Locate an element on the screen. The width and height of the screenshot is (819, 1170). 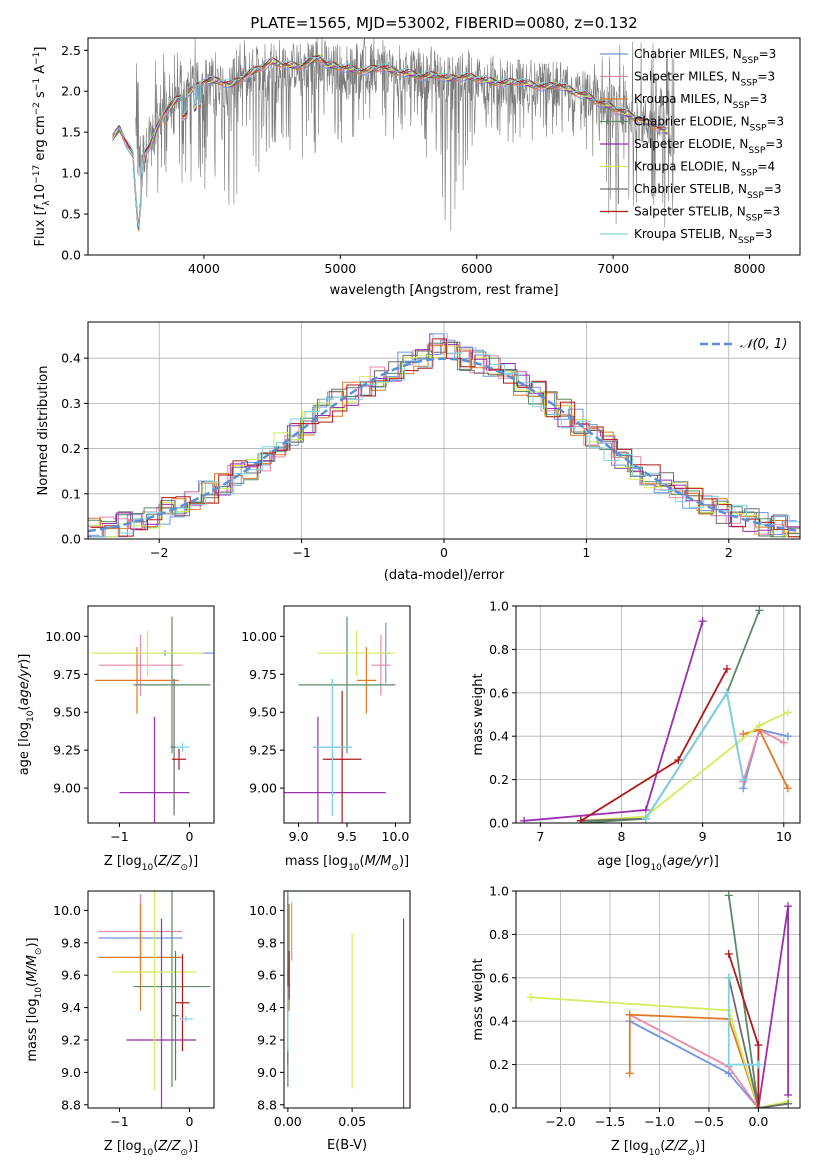
mass-vs-EBV-plot-area is located at coordinates (346, 999).